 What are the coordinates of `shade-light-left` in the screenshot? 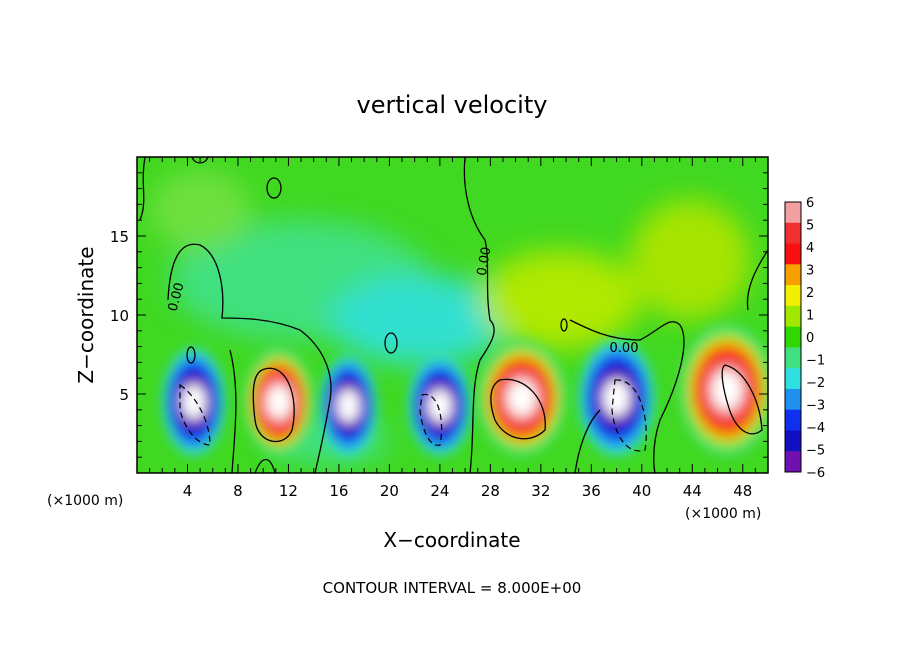 It's located at (200, 210).